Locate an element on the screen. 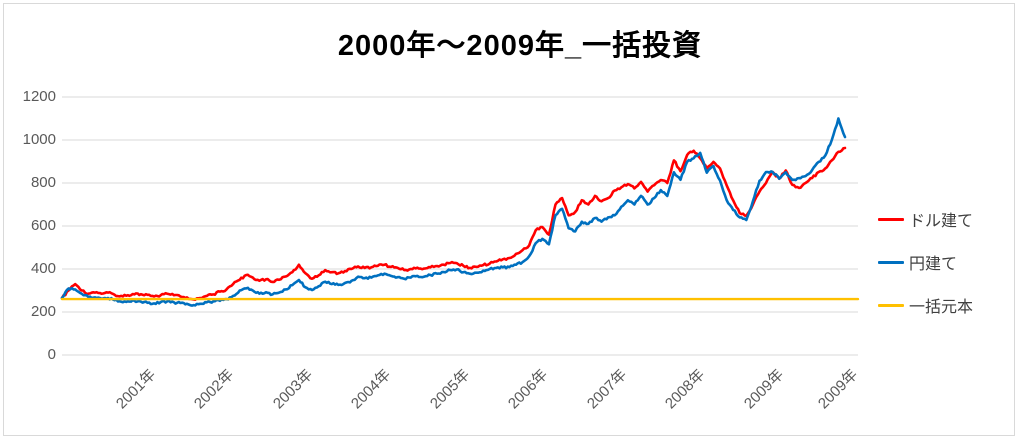 The height and width of the screenshot is (440, 1024). y-axis-tick-label: 1200 is located at coordinates (39, 96).